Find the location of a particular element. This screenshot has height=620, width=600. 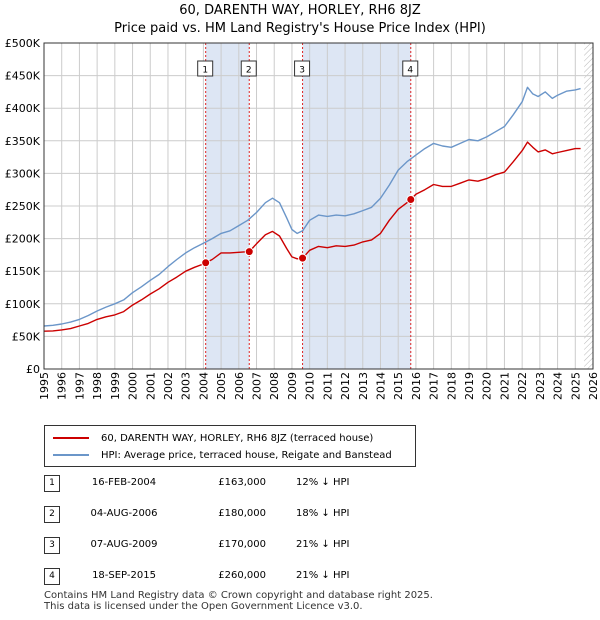

sale-number-label: 3 is located at coordinates (302, 71).